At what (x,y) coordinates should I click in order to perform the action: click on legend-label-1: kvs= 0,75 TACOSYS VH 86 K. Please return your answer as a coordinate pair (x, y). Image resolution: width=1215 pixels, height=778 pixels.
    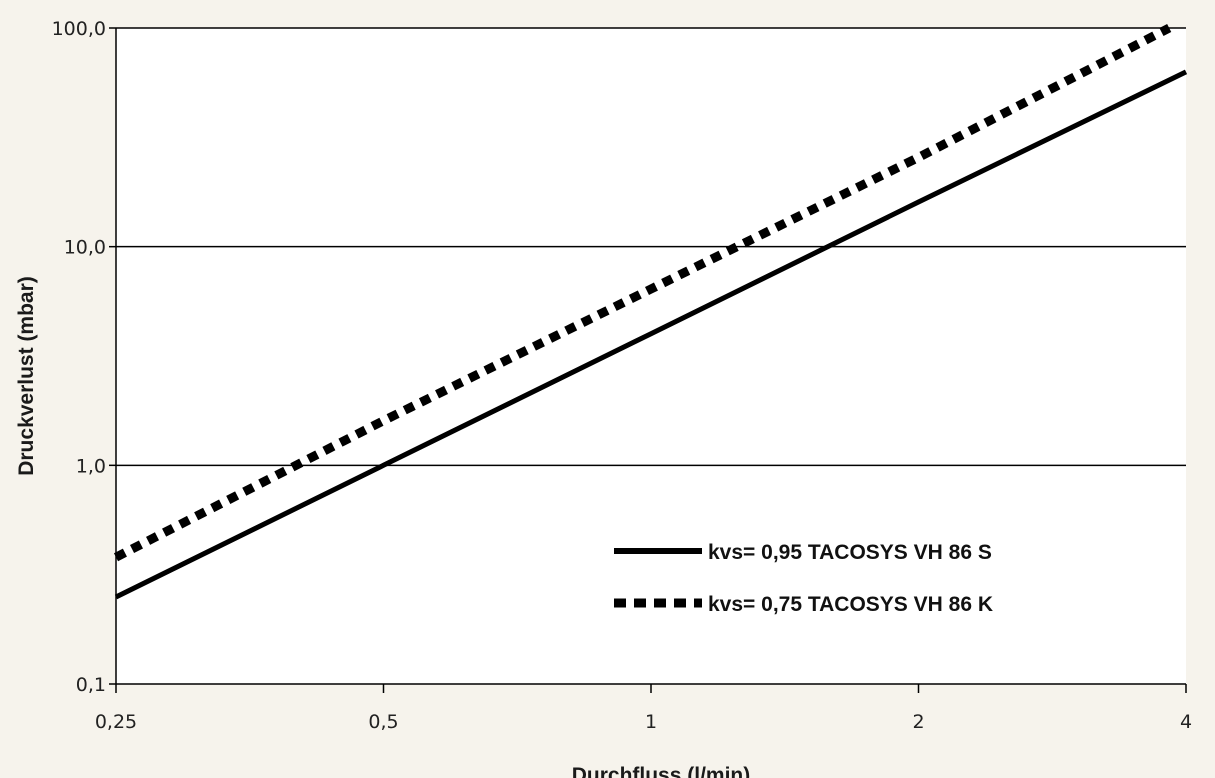
    Looking at the image, I should click on (850, 604).